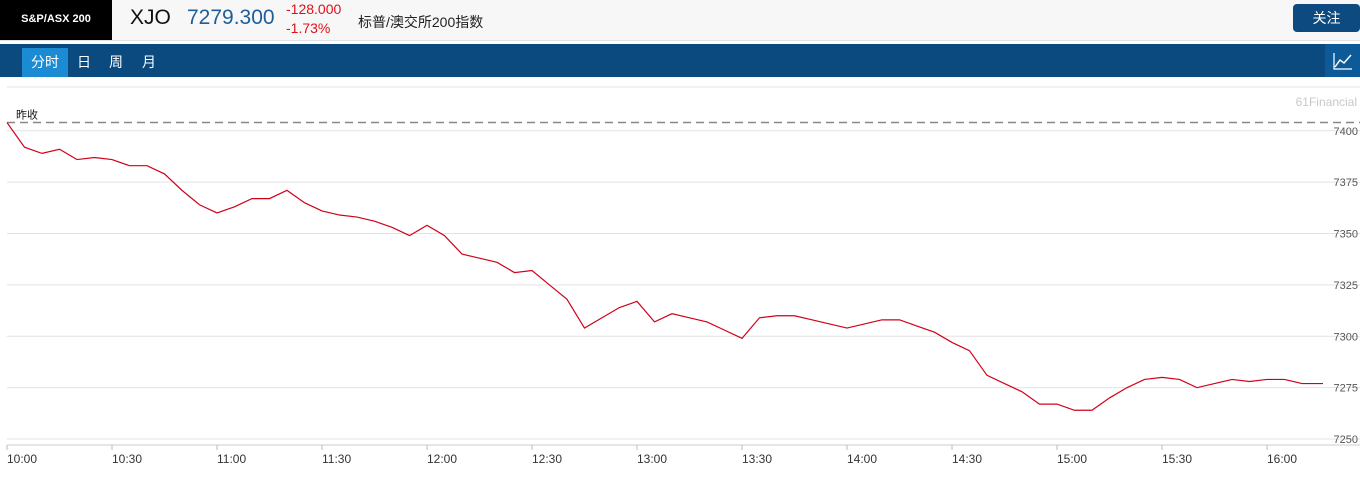  What do you see at coordinates (308, 28) in the screenshot?
I see `change-pct: -1.73%` at bounding box center [308, 28].